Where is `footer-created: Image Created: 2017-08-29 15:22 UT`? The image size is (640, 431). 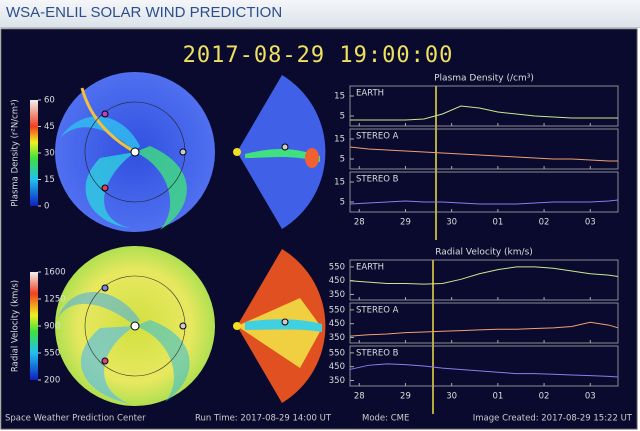
footer-created: Image Created: 2017-08-29 15:22 UT is located at coordinates (553, 419).